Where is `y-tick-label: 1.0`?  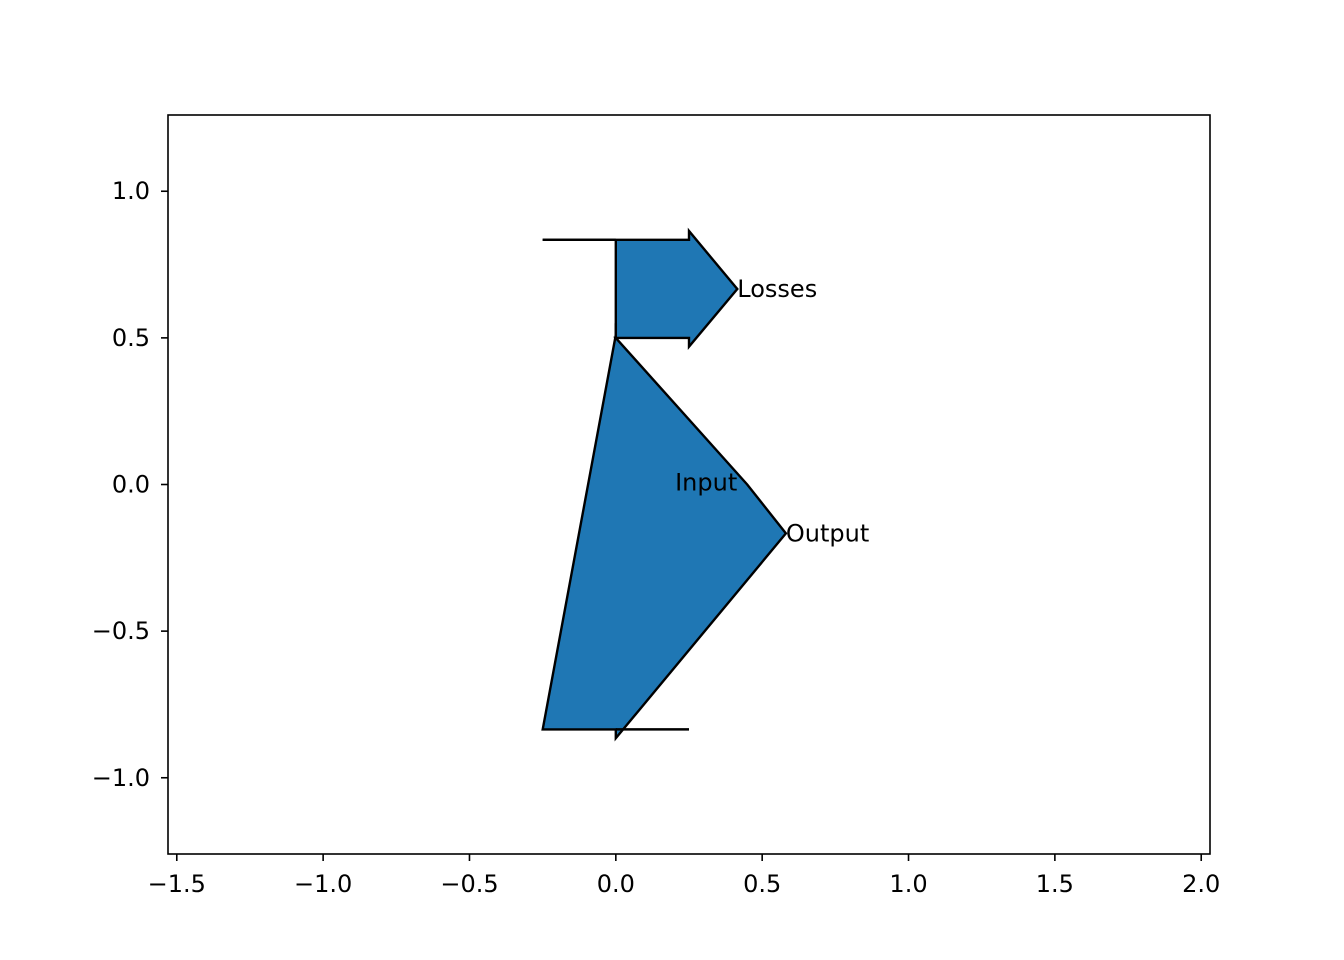 y-tick-label: 1.0 is located at coordinates (131, 191).